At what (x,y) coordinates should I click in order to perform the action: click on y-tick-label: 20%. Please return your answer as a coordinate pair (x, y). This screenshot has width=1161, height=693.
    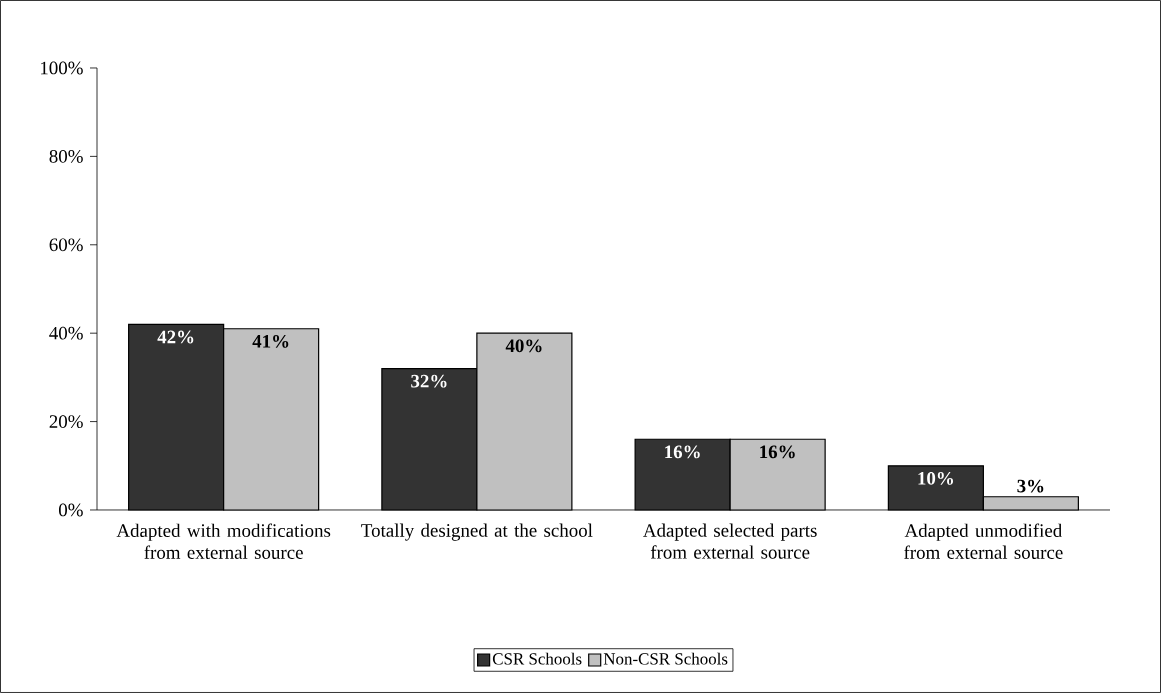
    Looking at the image, I should click on (66, 422).